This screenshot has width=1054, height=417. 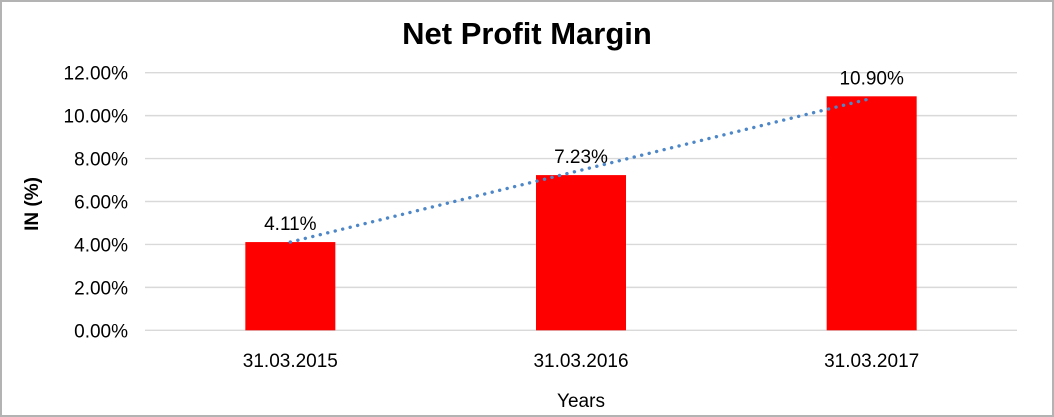 What do you see at coordinates (96, 74) in the screenshot?
I see `y-tick-label: 12.00%` at bounding box center [96, 74].